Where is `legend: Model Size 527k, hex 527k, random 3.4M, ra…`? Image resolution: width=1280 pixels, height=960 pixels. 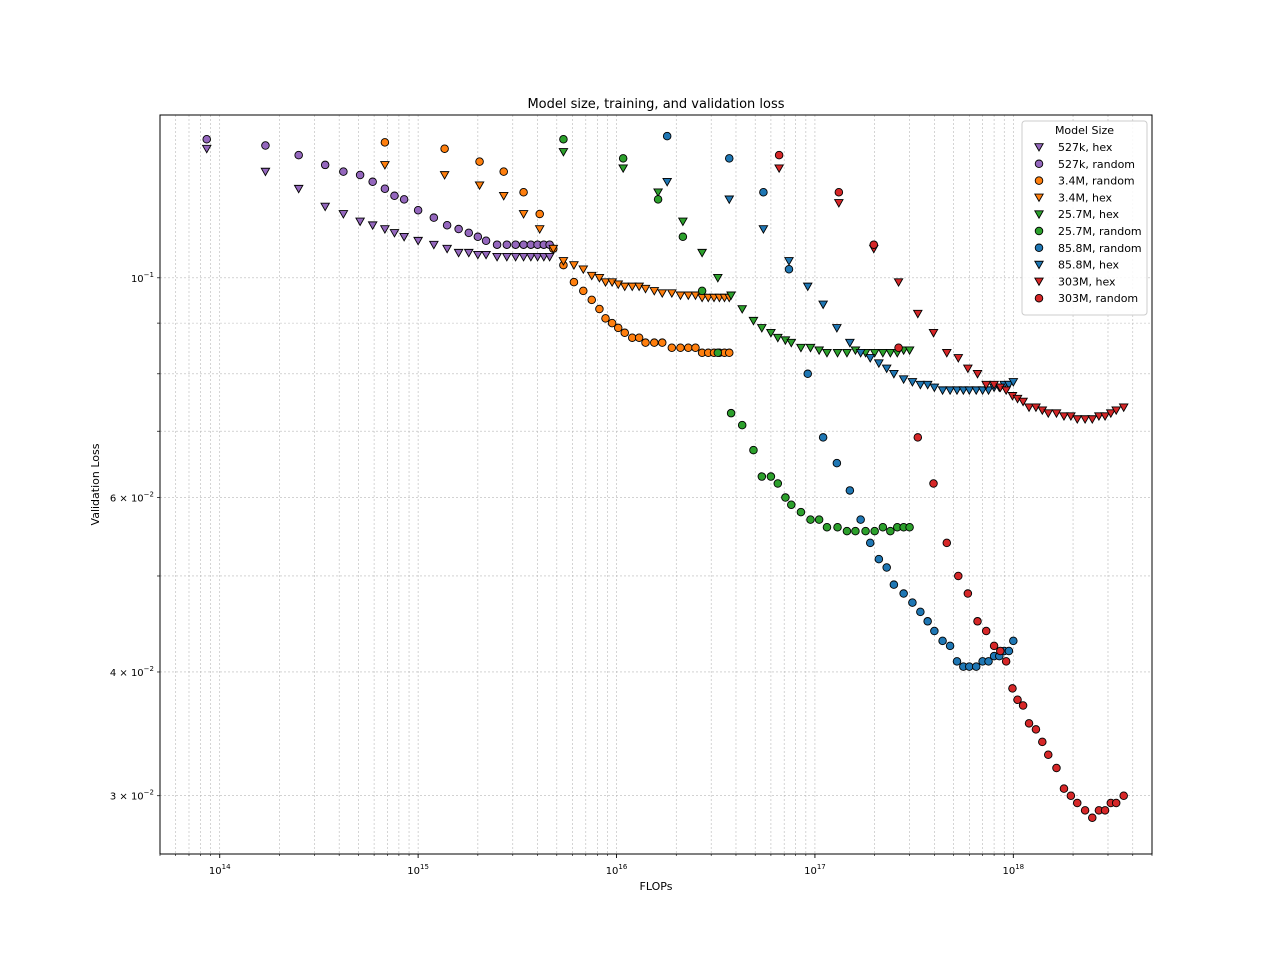
legend: Model Size 527k, hex 527k, random 3.4M, ra… is located at coordinates (1084, 218).